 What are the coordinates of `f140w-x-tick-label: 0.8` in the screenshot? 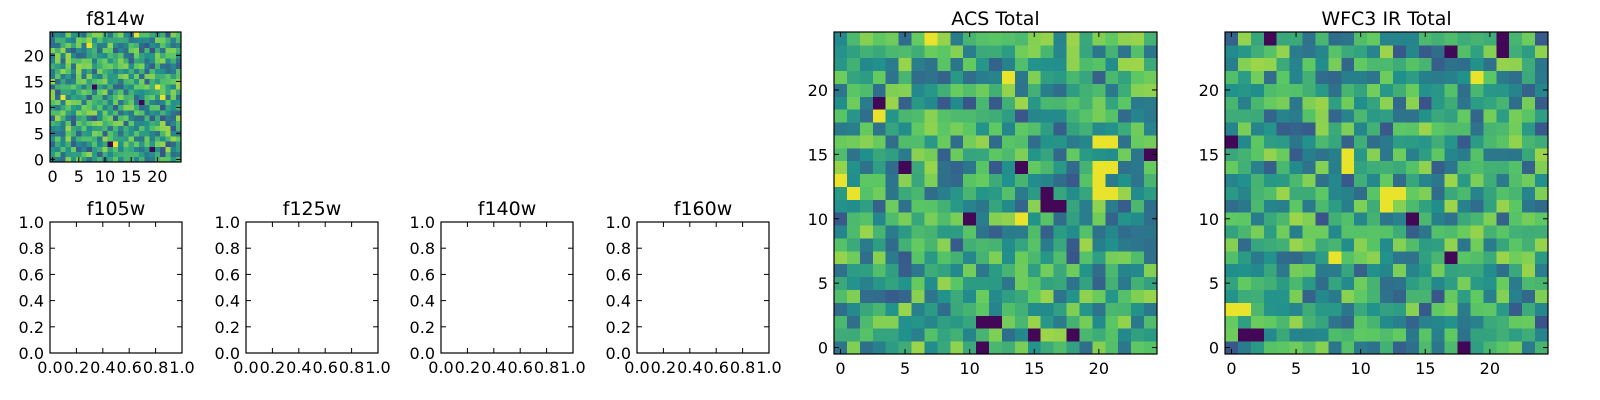 It's located at (546, 367).